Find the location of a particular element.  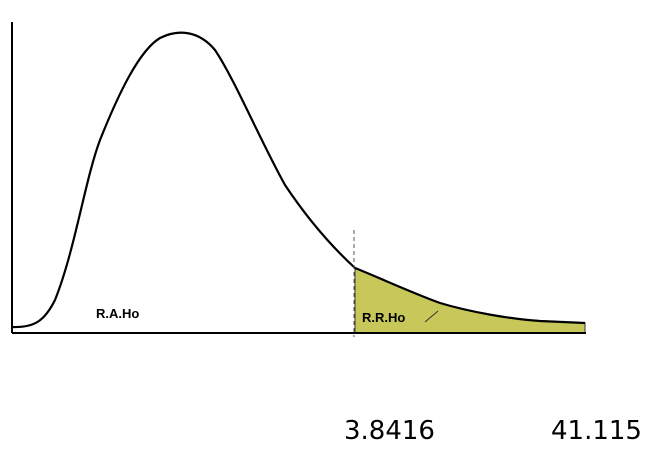

acceptance-region-label: R.A.Ho is located at coordinates (117, 313).